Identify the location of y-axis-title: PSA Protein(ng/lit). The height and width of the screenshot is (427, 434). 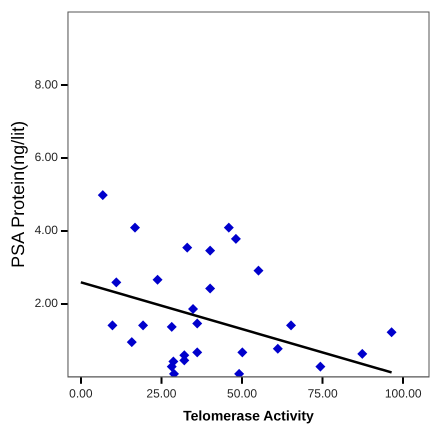
(18, 194).